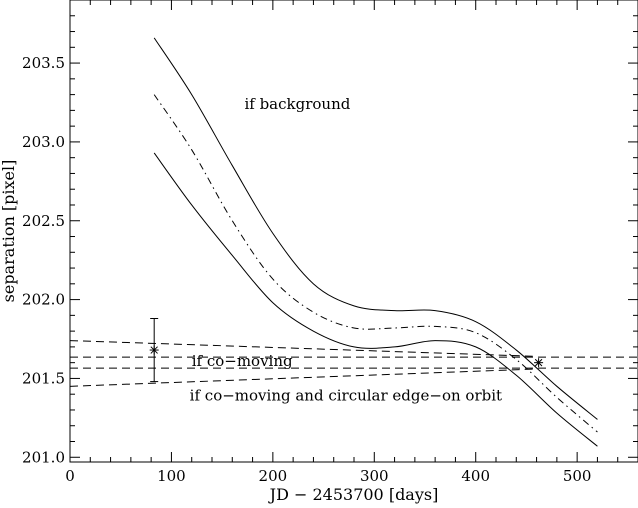 The image size is (638, 508). What do you see at coordinates (9, 231) in the screenshot?
I see `y-axis-label: separation [pixel]` at bounding box center [9, 231].